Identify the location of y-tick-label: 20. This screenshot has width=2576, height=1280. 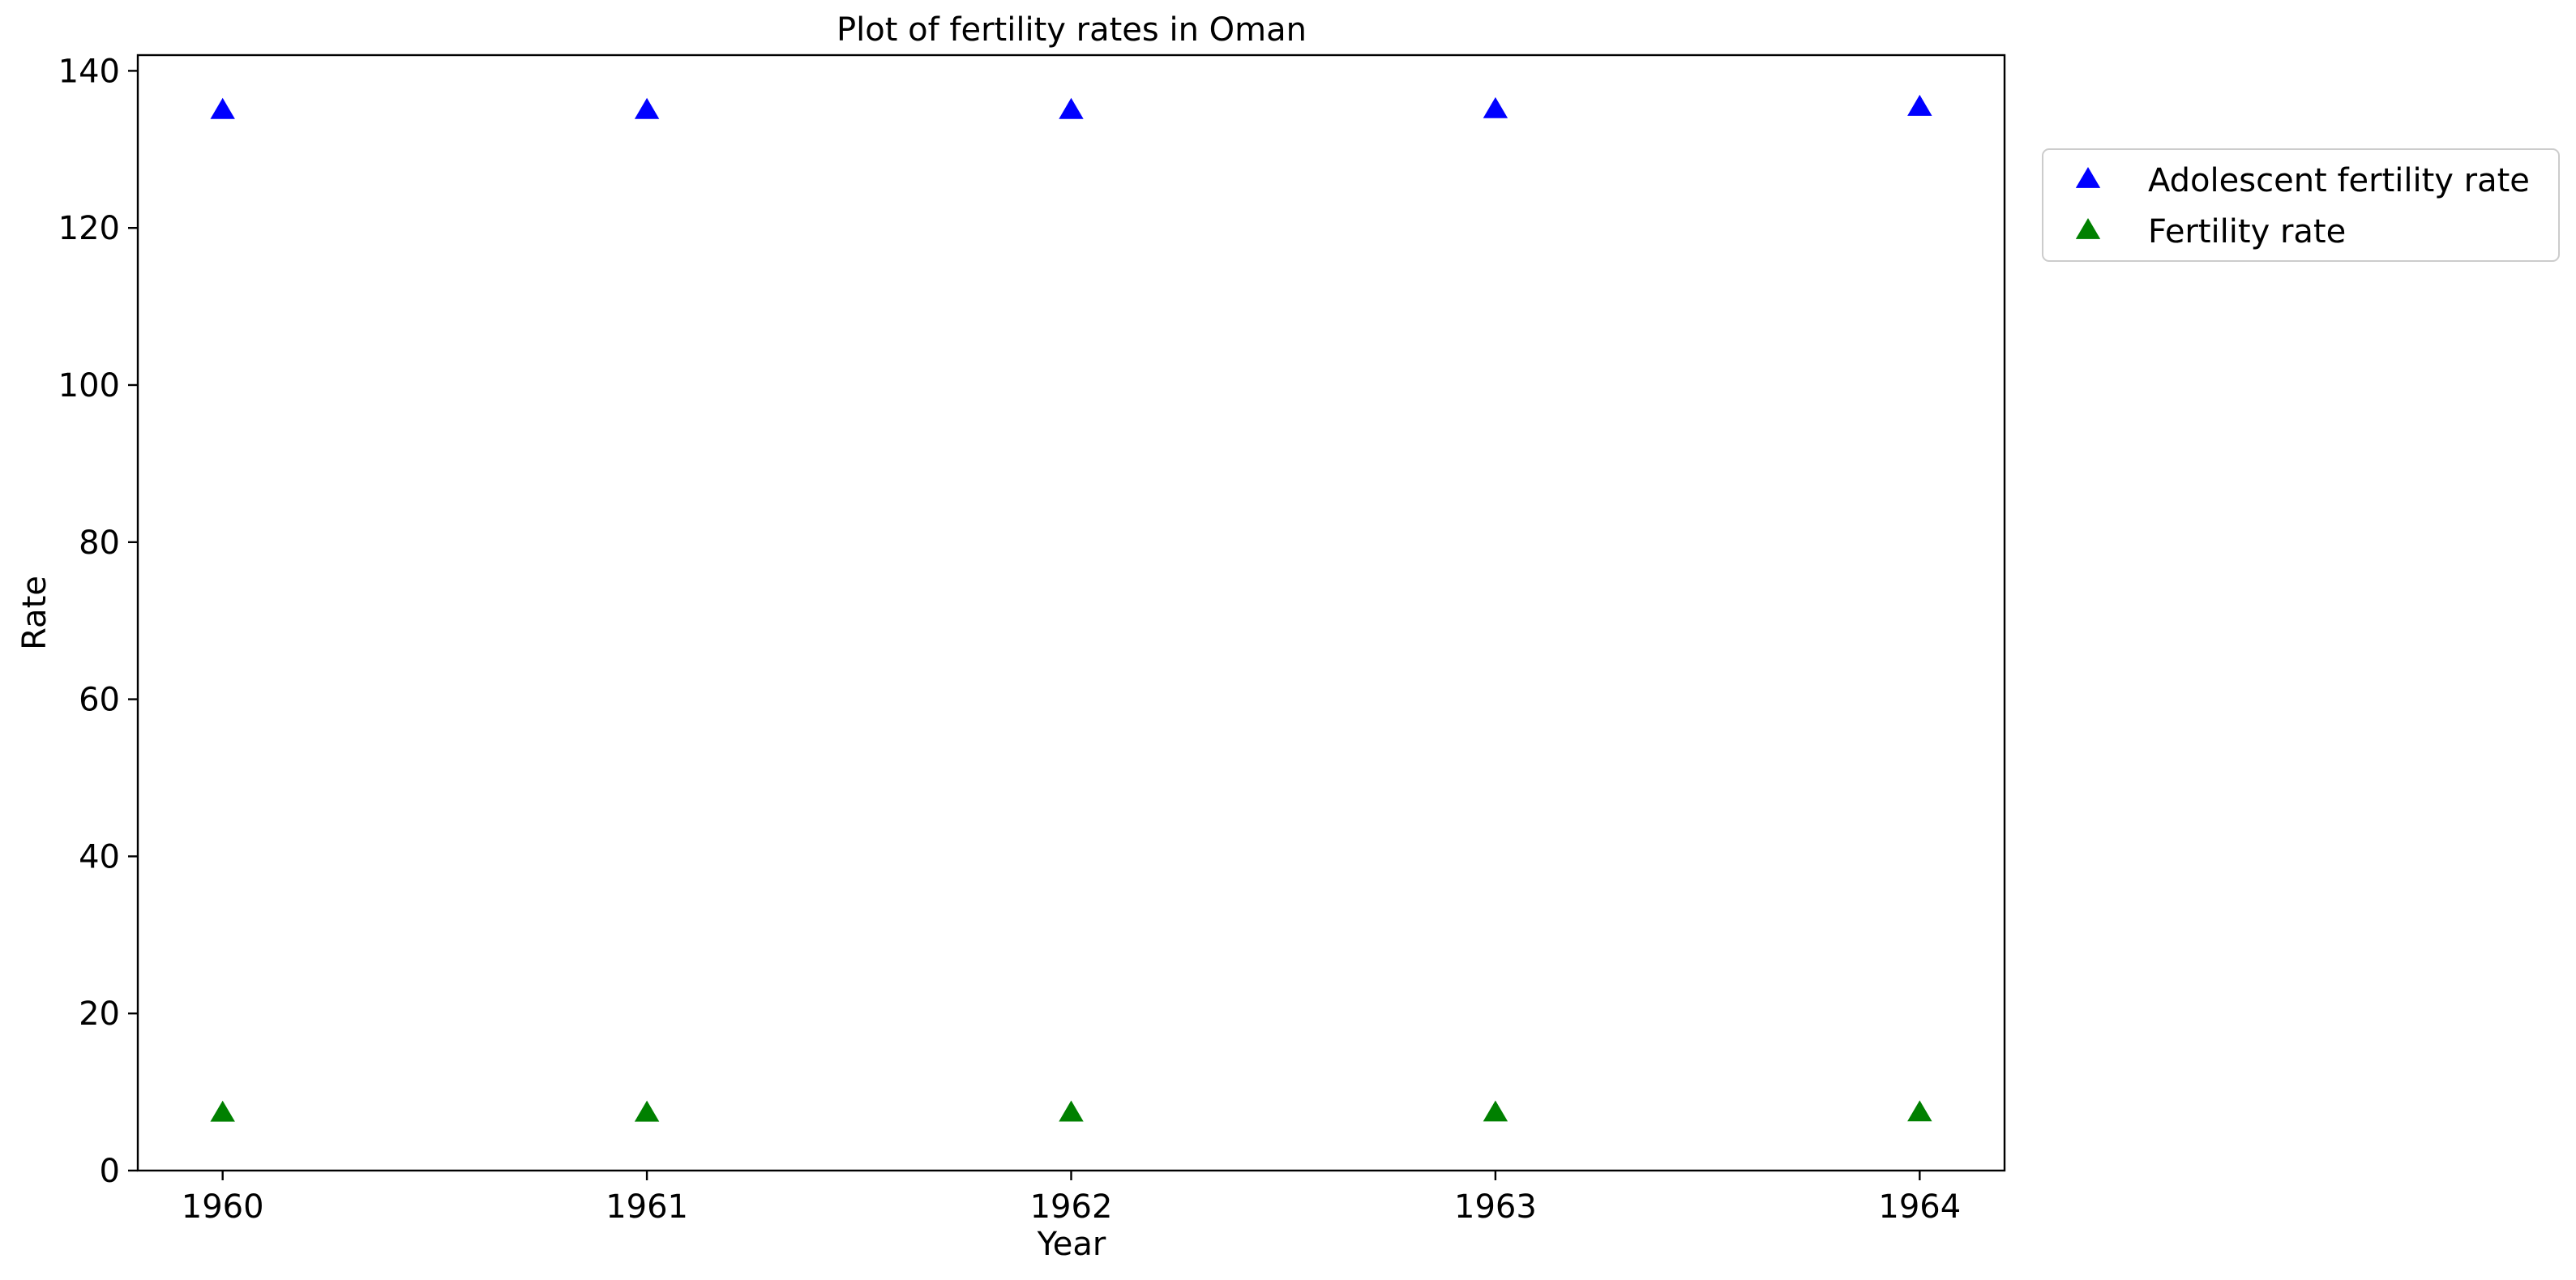
(99, 1014).